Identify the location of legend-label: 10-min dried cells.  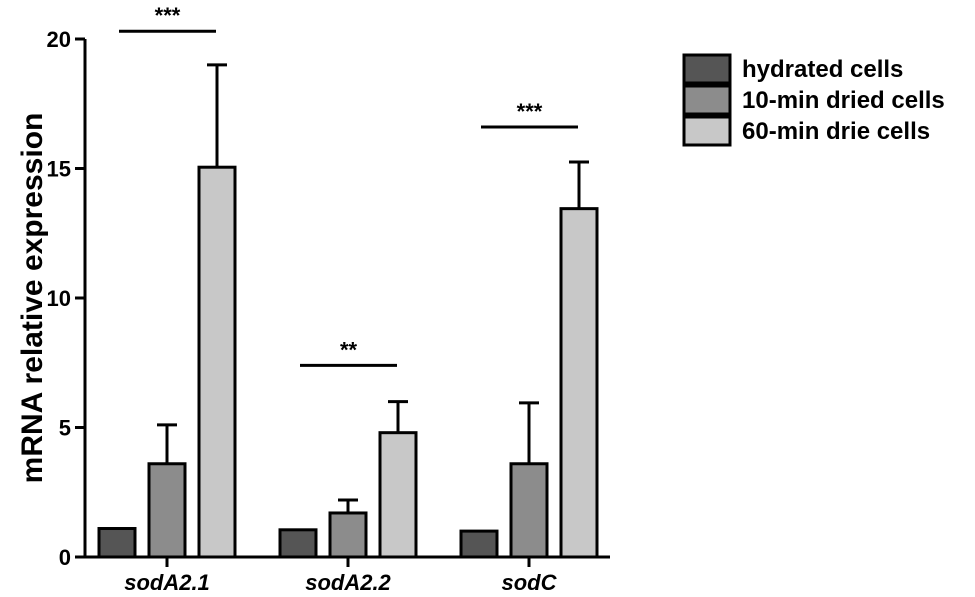
(843, 100).